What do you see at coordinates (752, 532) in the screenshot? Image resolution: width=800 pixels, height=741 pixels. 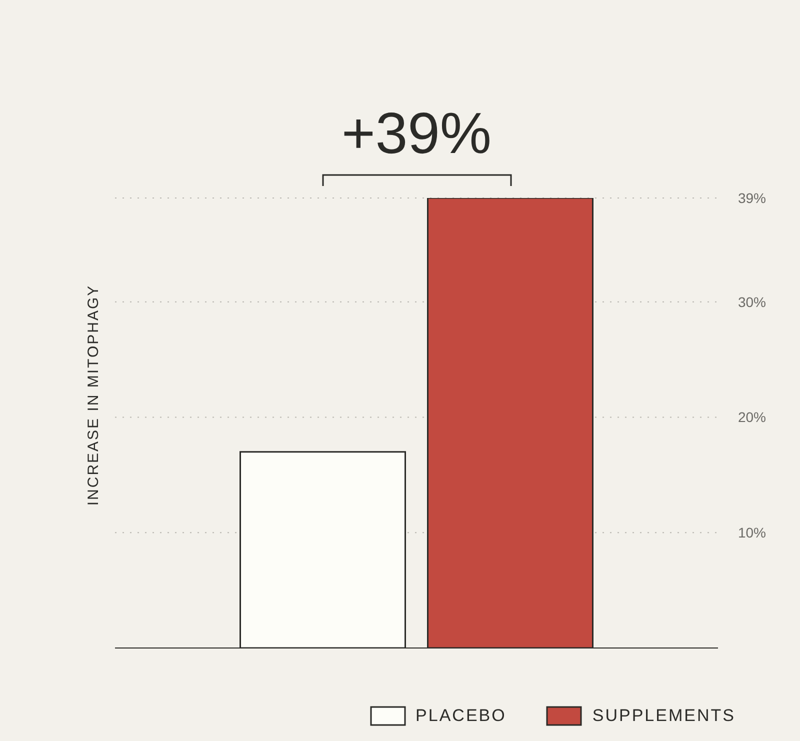 I see `y-tick-label: 10%` at bounding box center [752, 532].